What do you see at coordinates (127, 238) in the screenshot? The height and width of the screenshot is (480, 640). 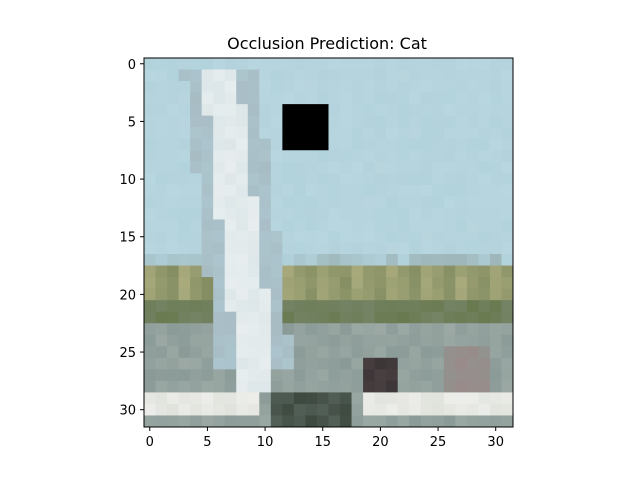 I see `y-tick-label: 15` at bounding box center [127, 238].